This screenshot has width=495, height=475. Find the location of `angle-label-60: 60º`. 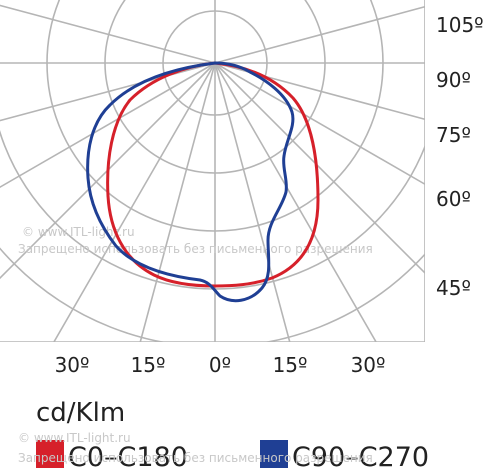

angle-label-60: 60º is located at coordinates (453, 199).